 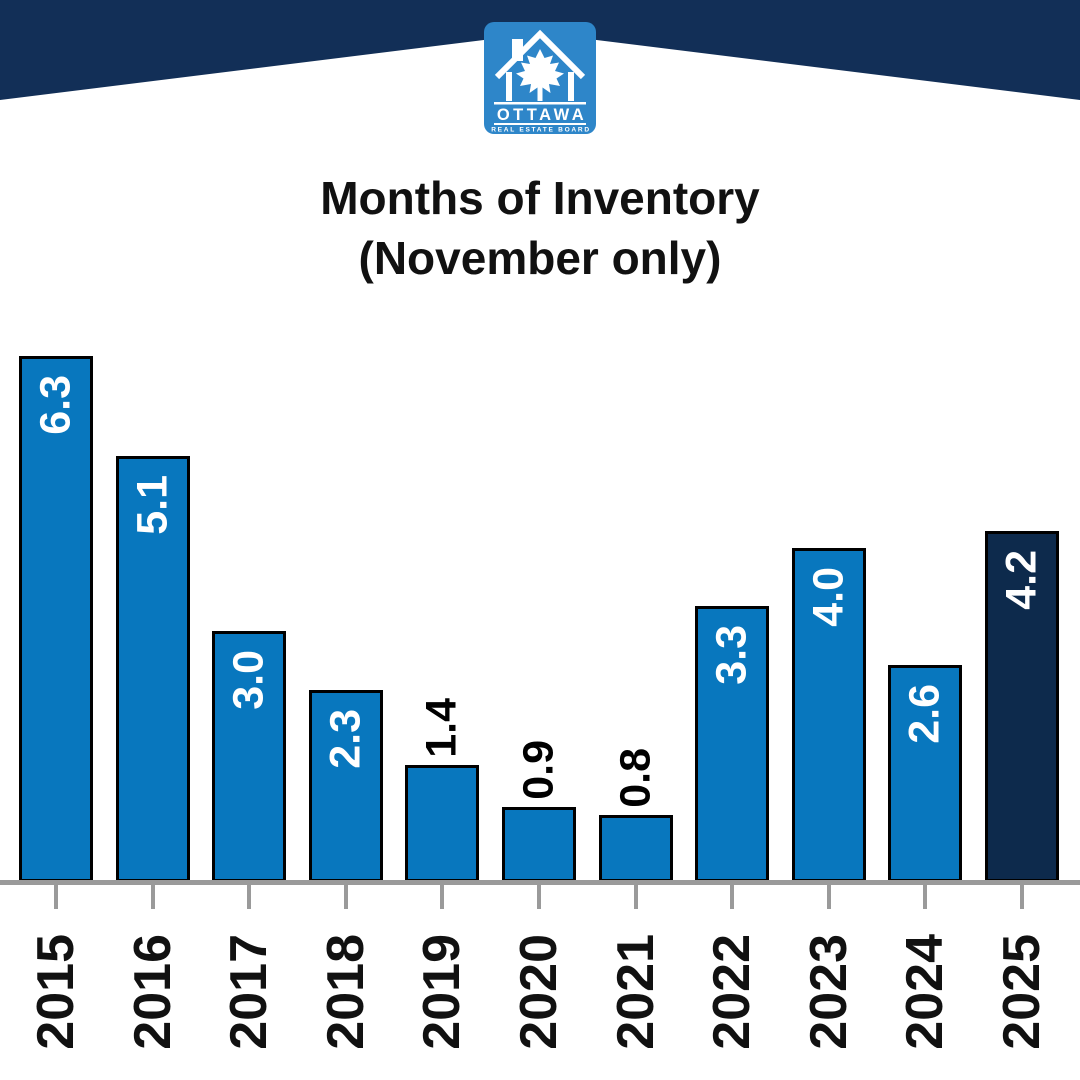 I want to click on bar-2015: 6.3, so click(x=56, y=619).